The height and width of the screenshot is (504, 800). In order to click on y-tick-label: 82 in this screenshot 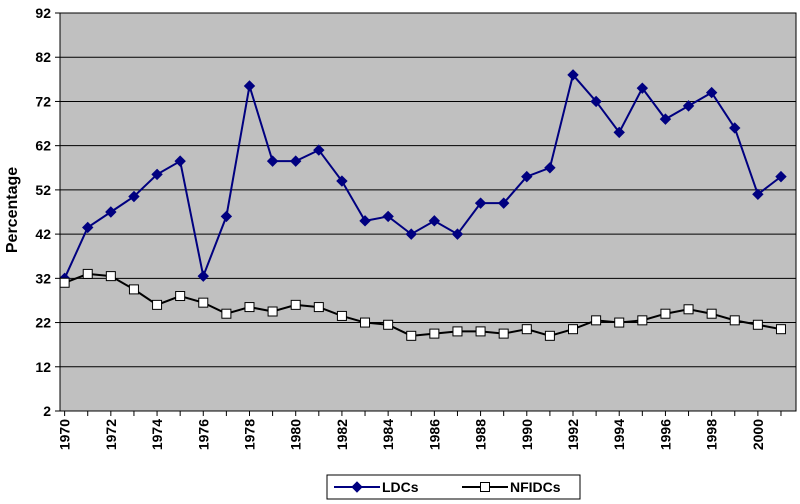, I will do `click(43, 57)`.